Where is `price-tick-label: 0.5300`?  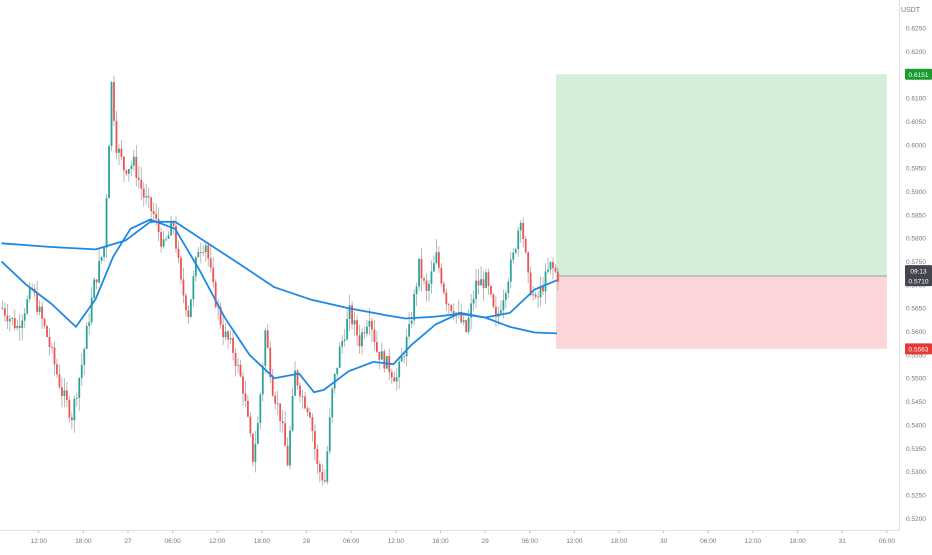 price-tick-label: 0.5300 is located at coordinates (916, 472).